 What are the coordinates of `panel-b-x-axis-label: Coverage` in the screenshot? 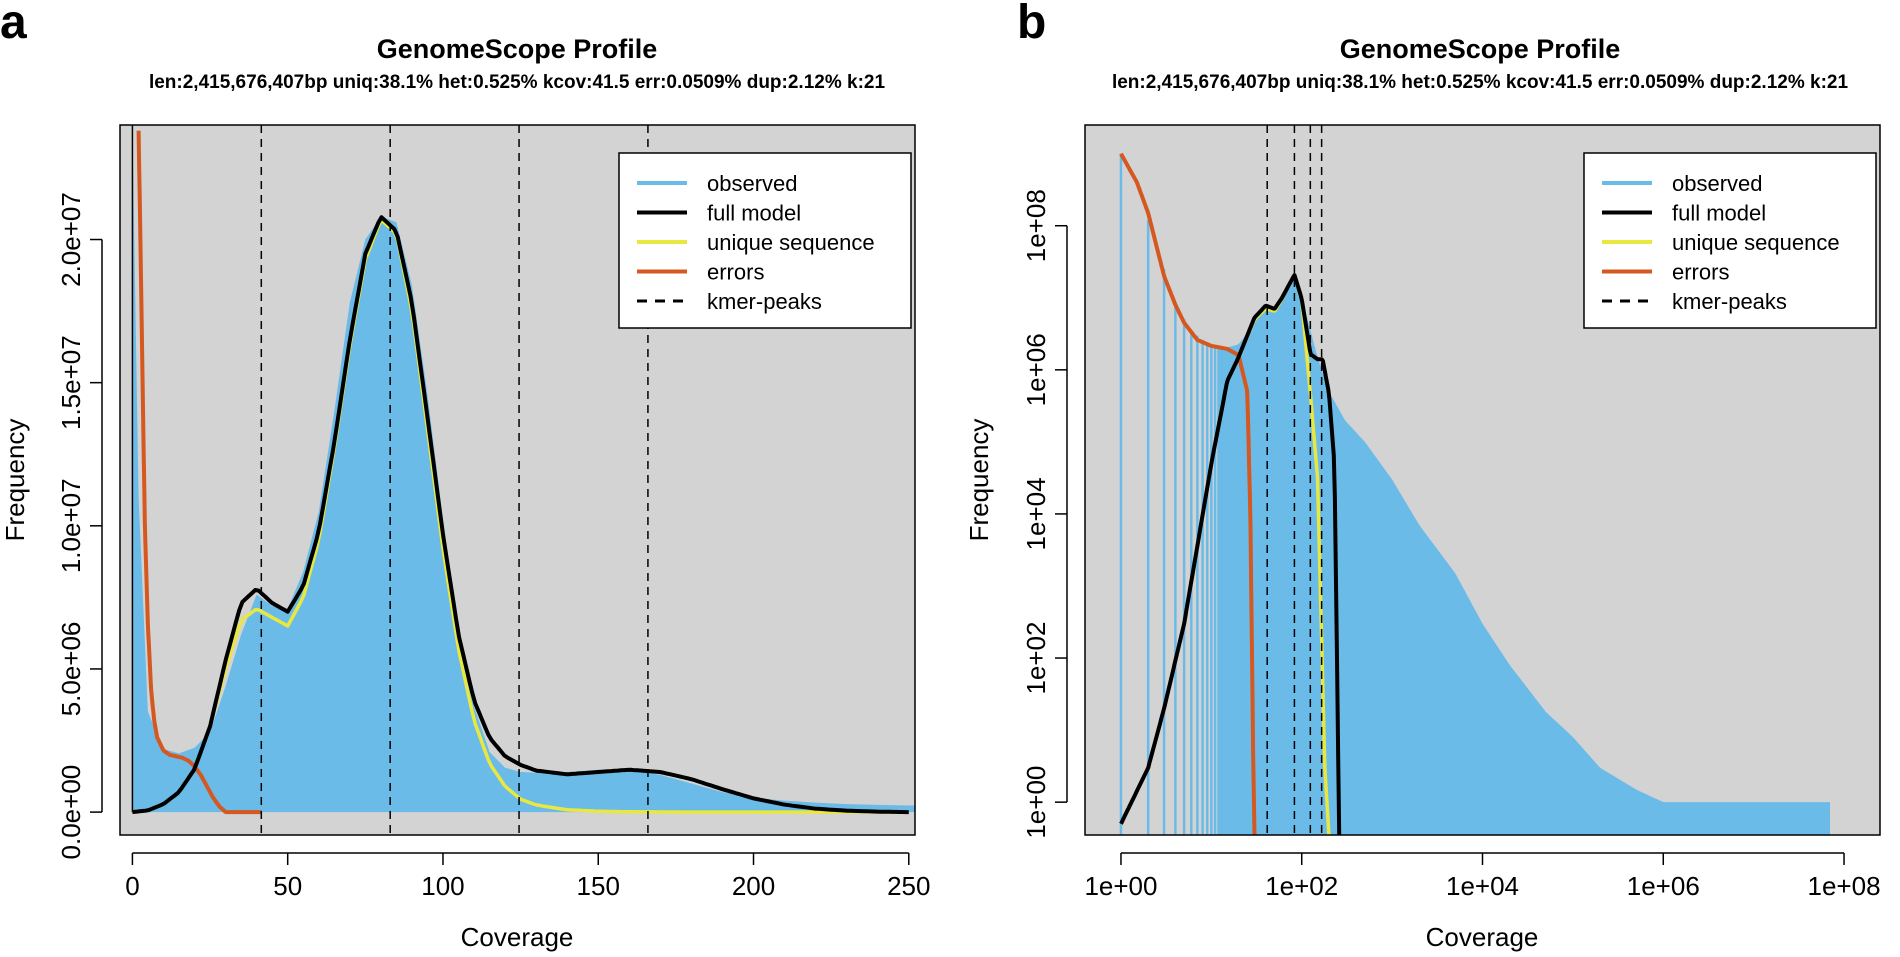 It's located at (1482, 937).